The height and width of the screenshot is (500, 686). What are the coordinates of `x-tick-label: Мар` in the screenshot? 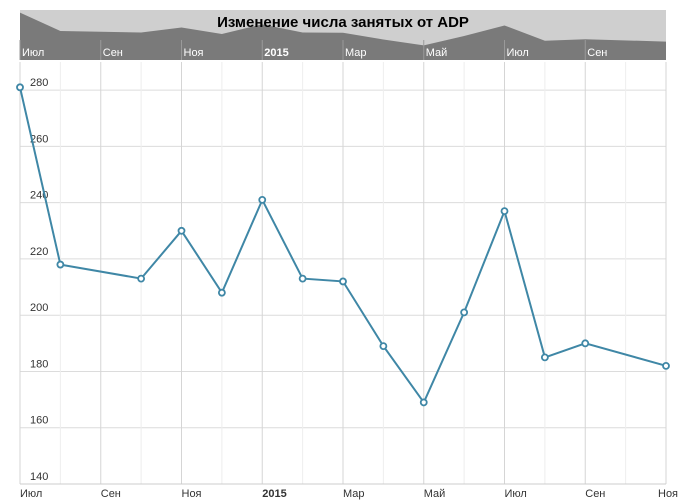 It's located at (354, 494).